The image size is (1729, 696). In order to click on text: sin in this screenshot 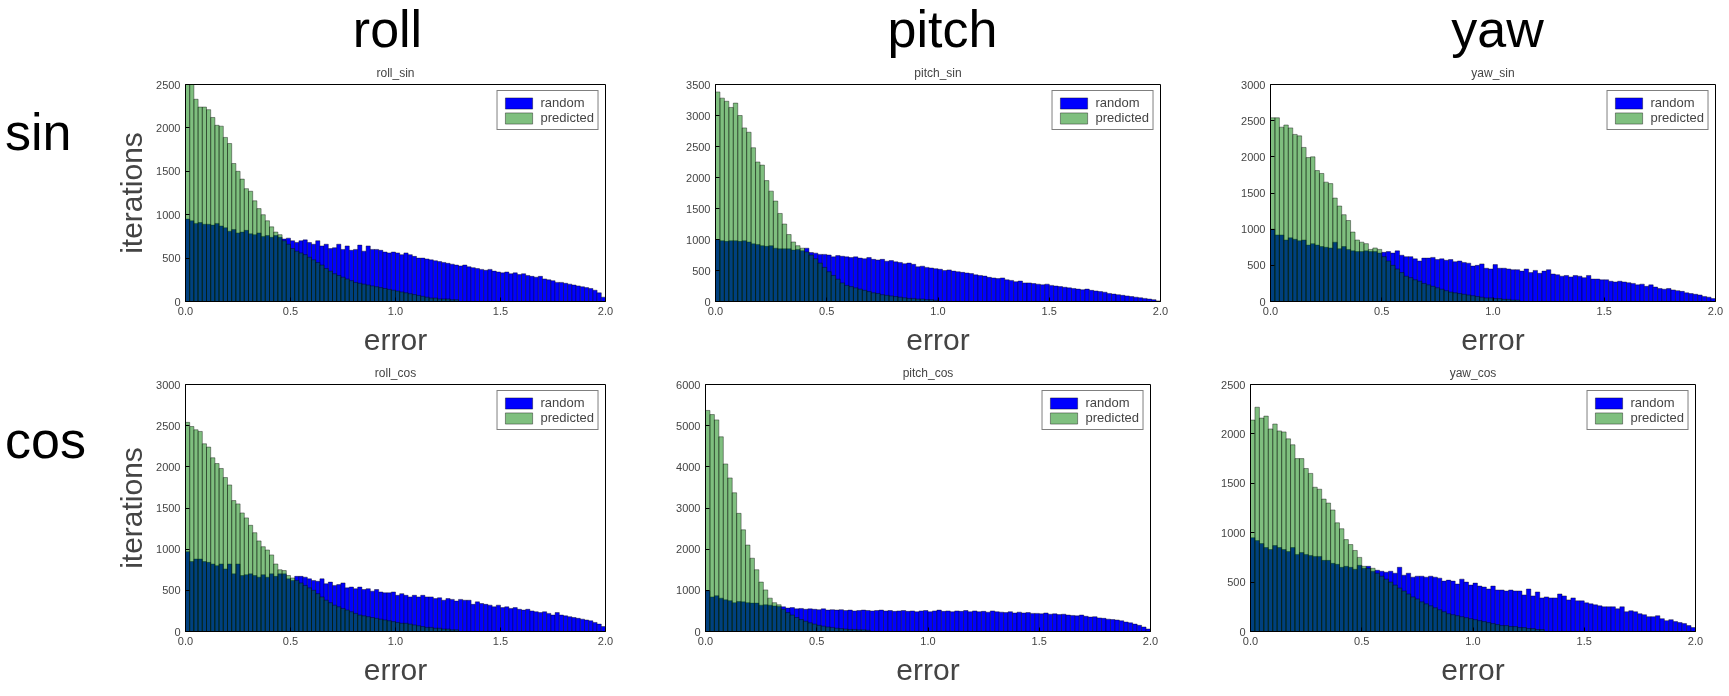, I will do `click(38, 132)`.